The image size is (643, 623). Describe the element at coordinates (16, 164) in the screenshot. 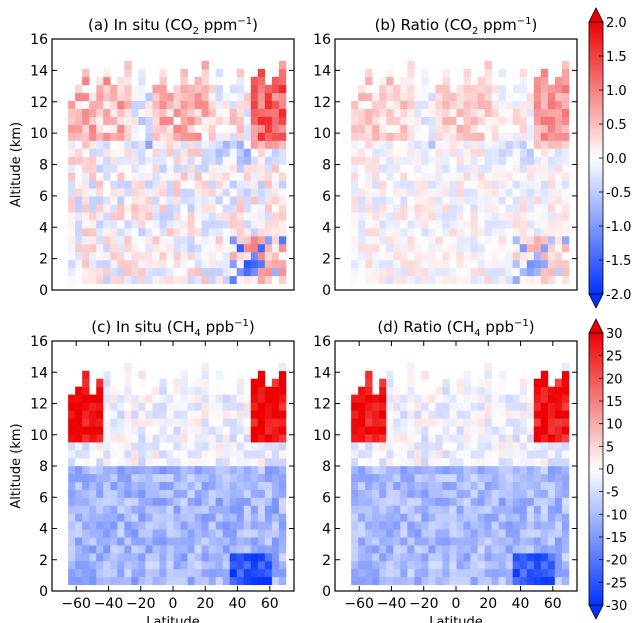

I see `y-axis-label: Altitude (km)` at that location.